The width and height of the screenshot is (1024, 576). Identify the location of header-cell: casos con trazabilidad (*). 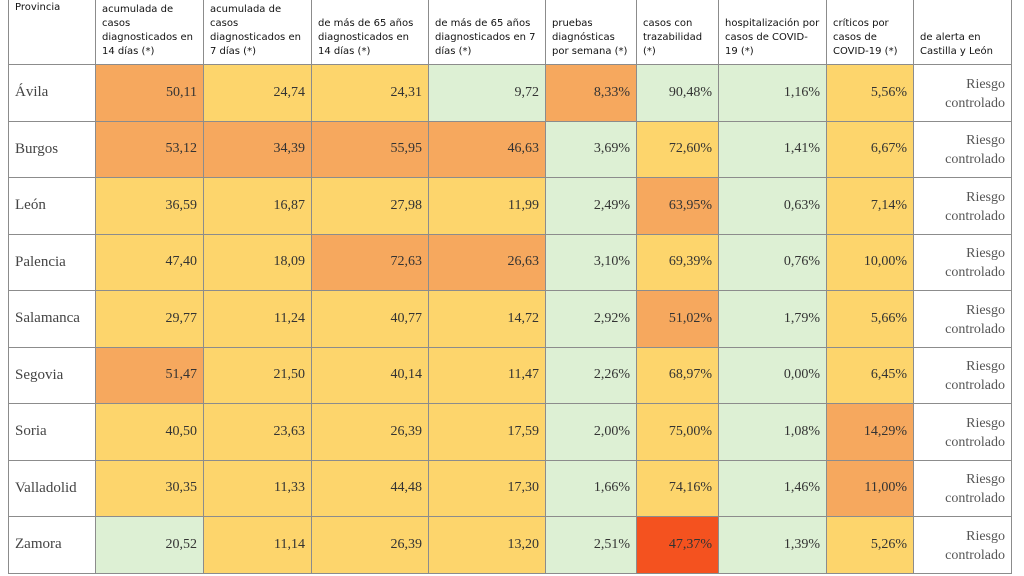
(677, 32).